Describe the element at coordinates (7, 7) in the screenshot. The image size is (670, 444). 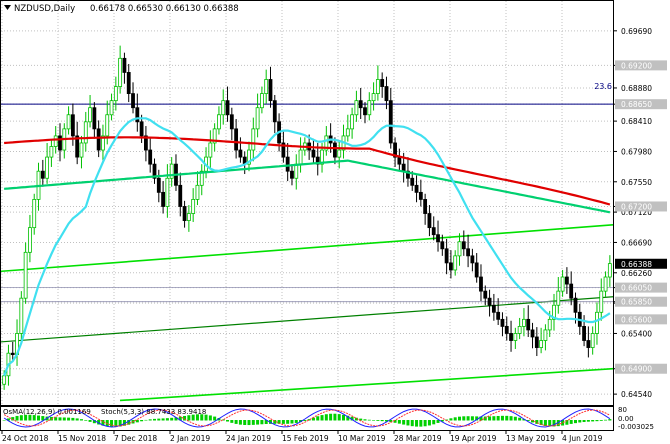
I see `dropdown-triangle-icon` at that location.